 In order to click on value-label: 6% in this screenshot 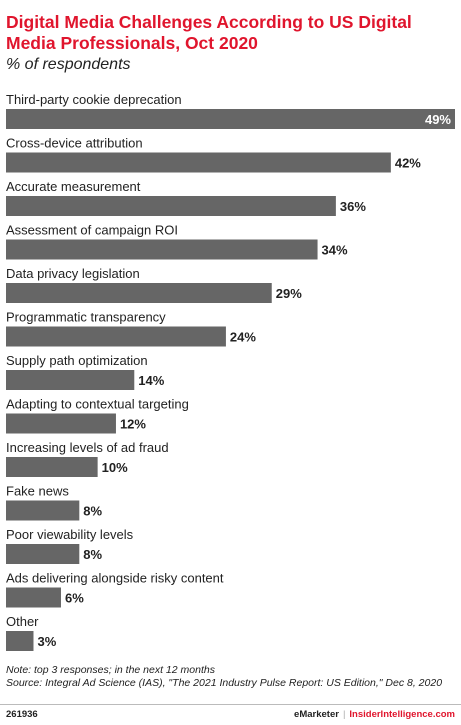, I will do `click(74, 598)`.